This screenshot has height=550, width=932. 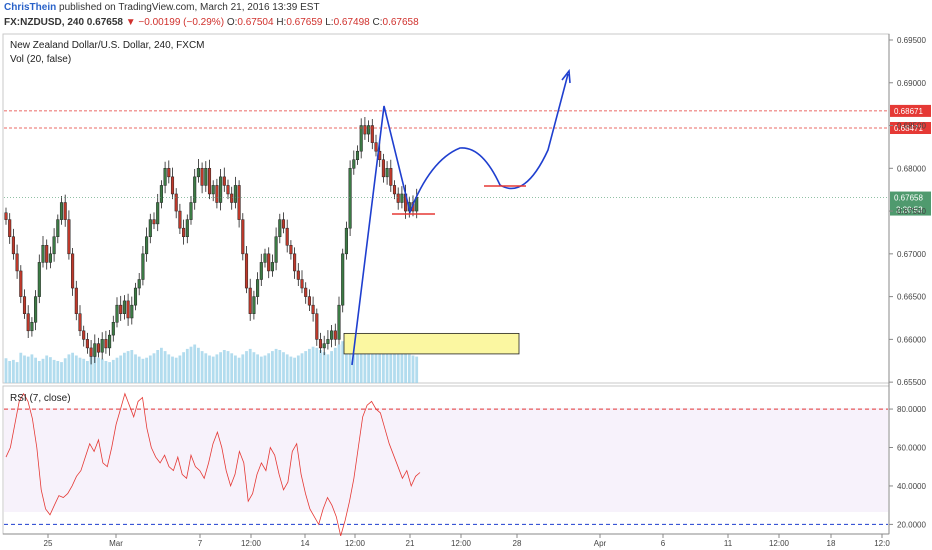 What do you see at coordinates (600, 543) in the screenshot?
I see `time-tick-label: Apr` at bounding box center [600, 543].